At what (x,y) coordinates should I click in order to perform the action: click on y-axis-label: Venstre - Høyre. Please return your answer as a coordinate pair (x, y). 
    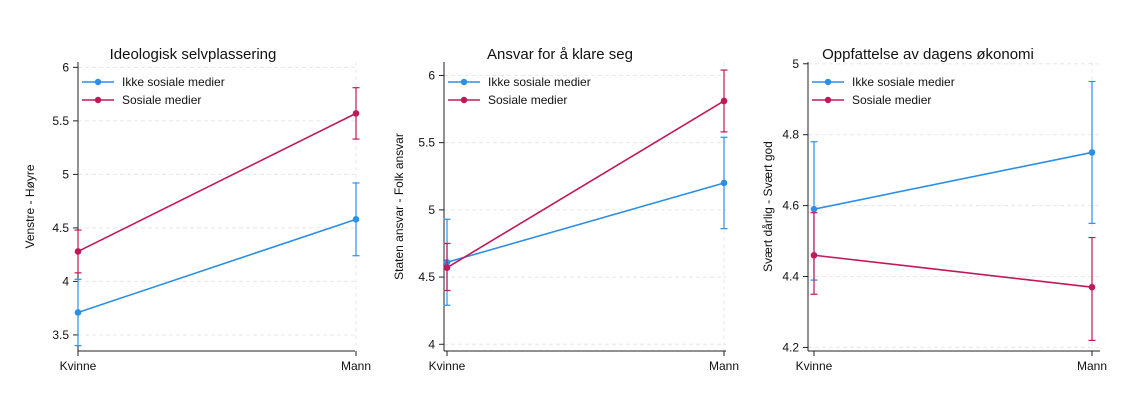
    Looking at the image, I should click on (30, 206).